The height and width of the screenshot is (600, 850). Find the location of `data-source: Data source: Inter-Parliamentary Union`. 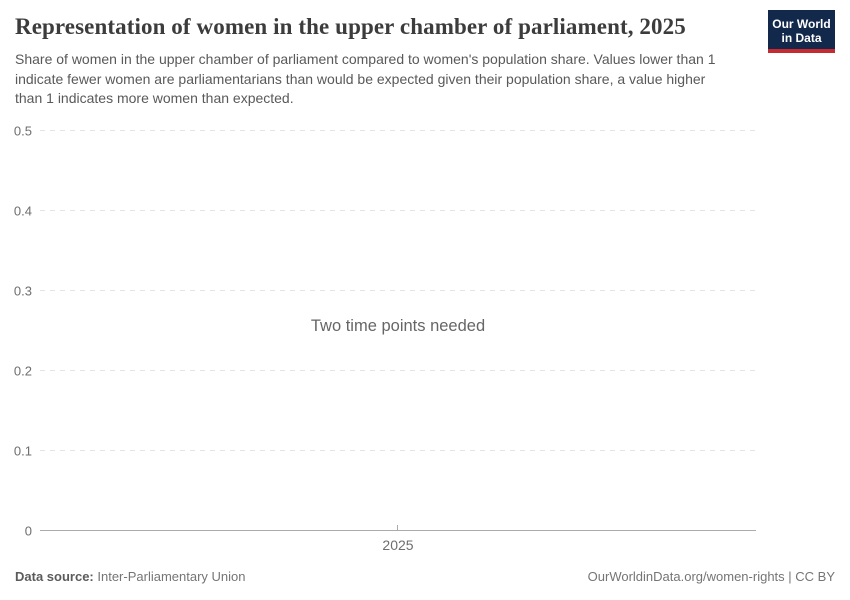

data-source: Data source: Inter-Parliamentary Union is located at coordinates (130, 576).